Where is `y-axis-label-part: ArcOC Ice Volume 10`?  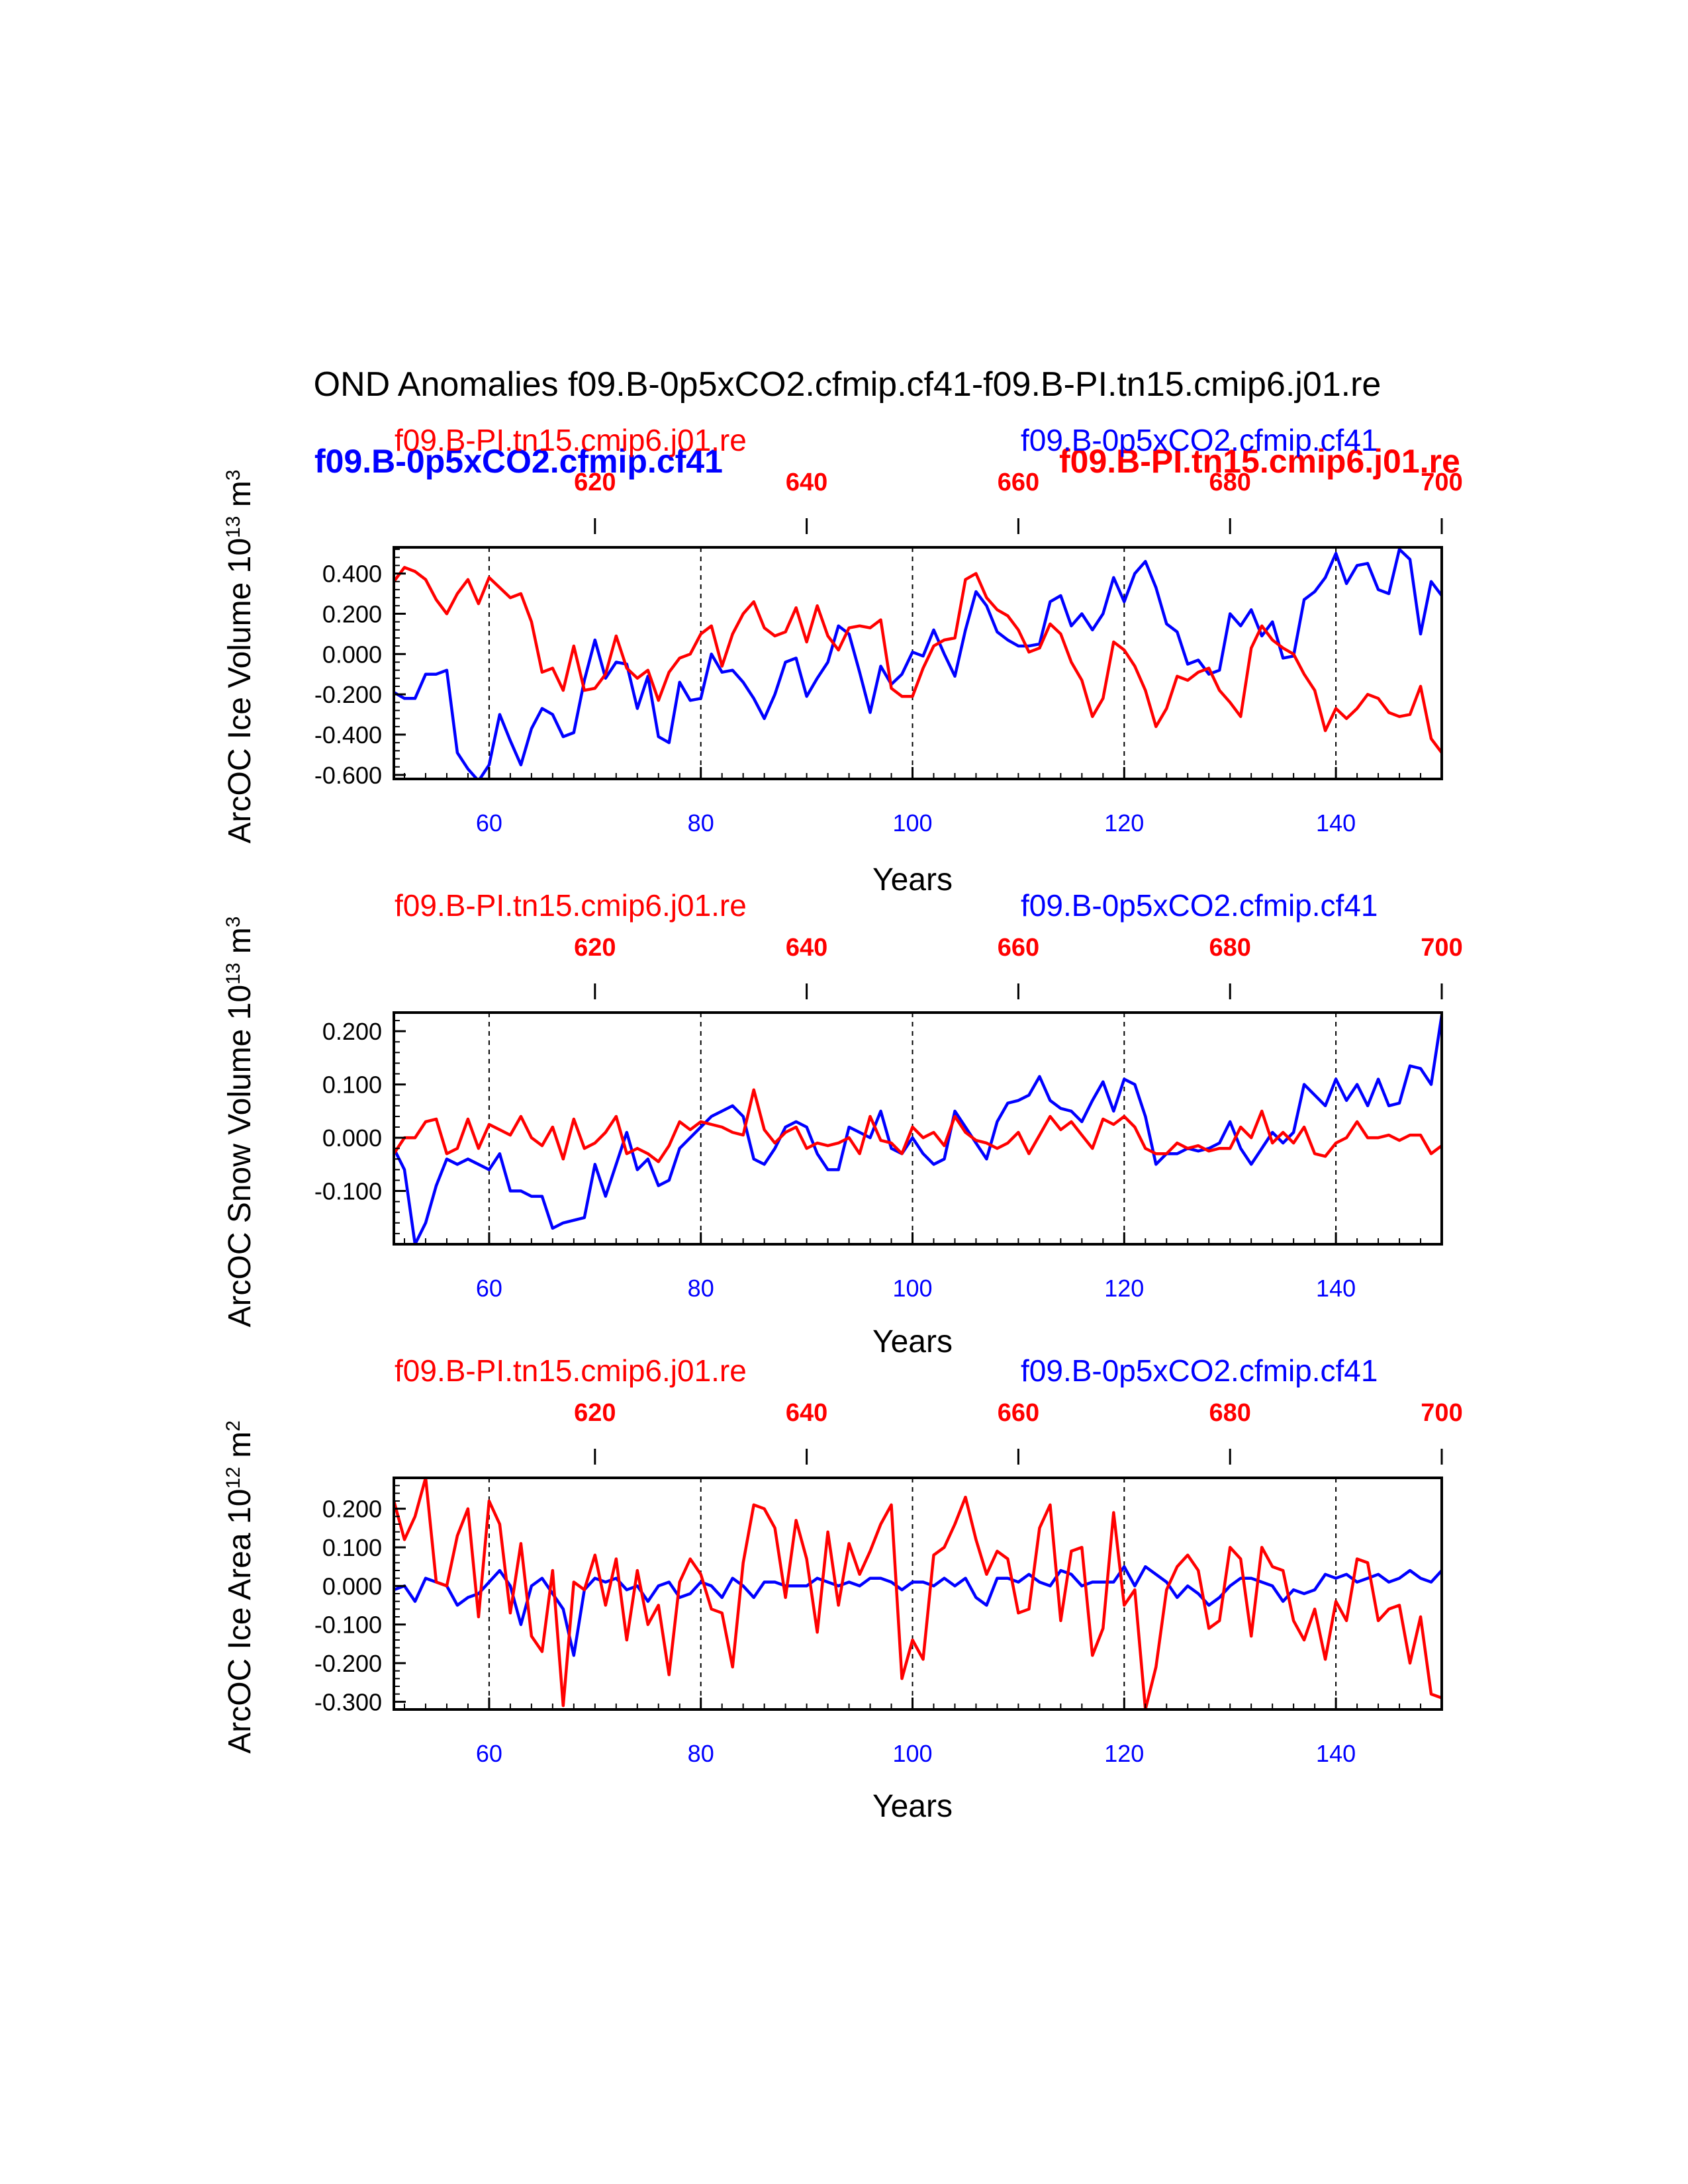 y-axis-label-part: ArcOC Ice Volume 10 is located at coordinates (240, 691).